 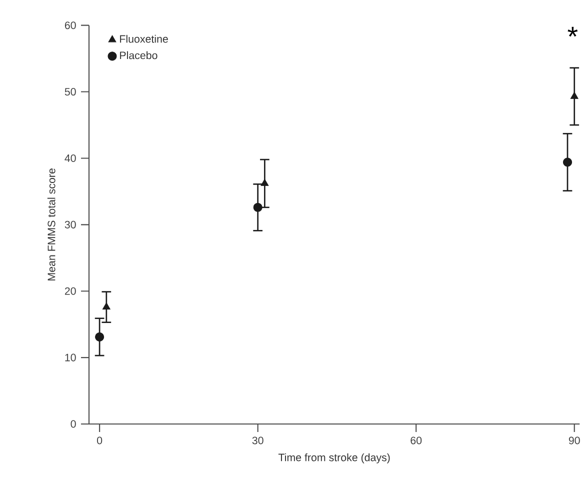 I want to click on y-tick-label: 40, so click(x=70, y=158).